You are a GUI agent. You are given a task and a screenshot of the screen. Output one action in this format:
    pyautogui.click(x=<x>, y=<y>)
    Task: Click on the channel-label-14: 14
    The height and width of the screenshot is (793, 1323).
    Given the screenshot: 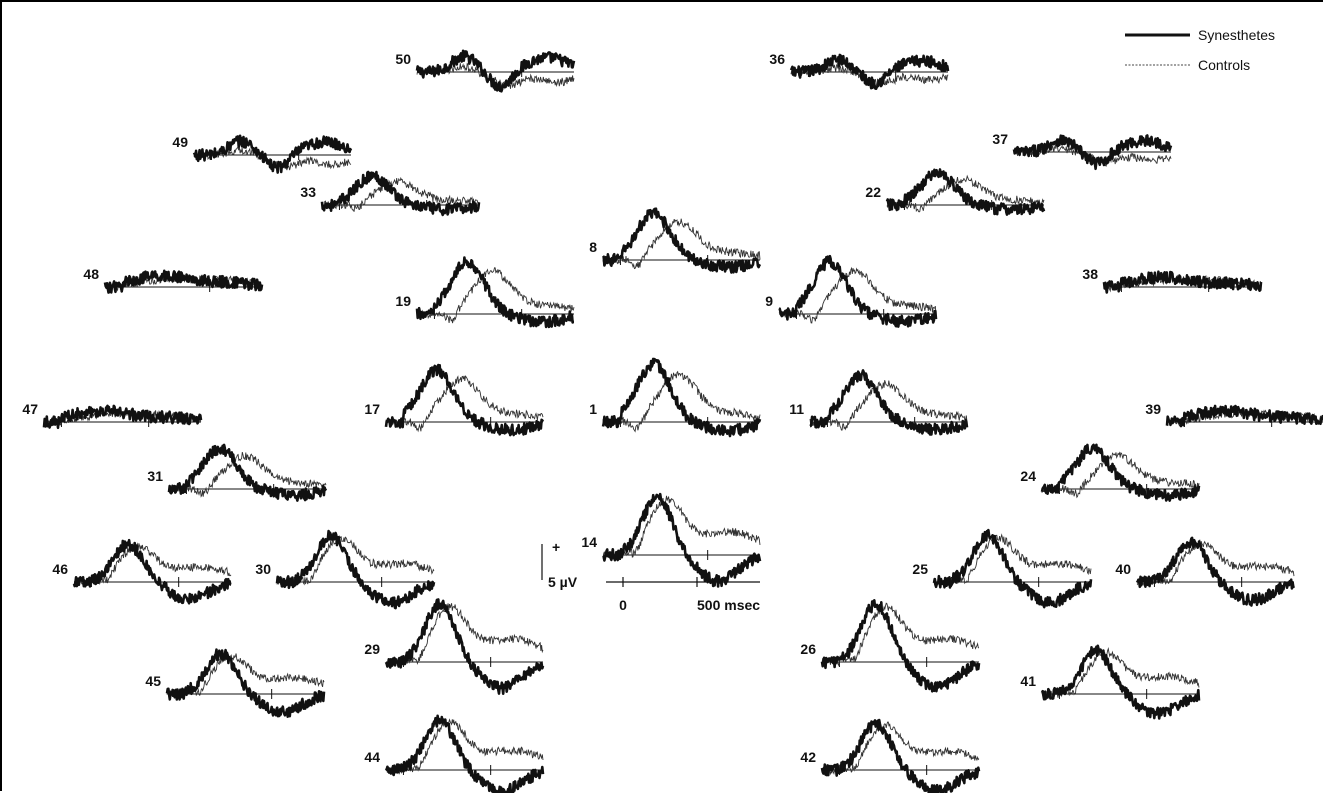 What is the action you would take?
    pyautogui.click(x=589, y=542)
    